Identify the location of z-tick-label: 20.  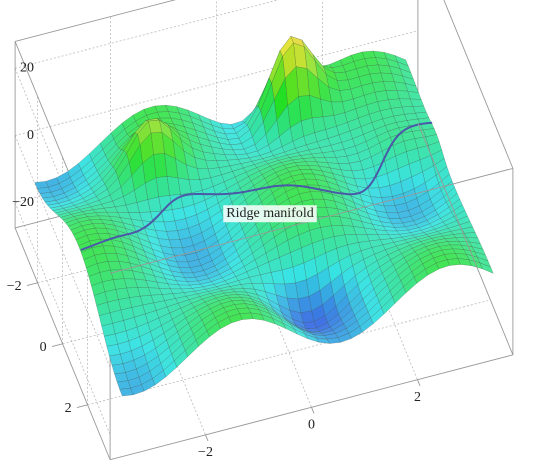
(27, 68).